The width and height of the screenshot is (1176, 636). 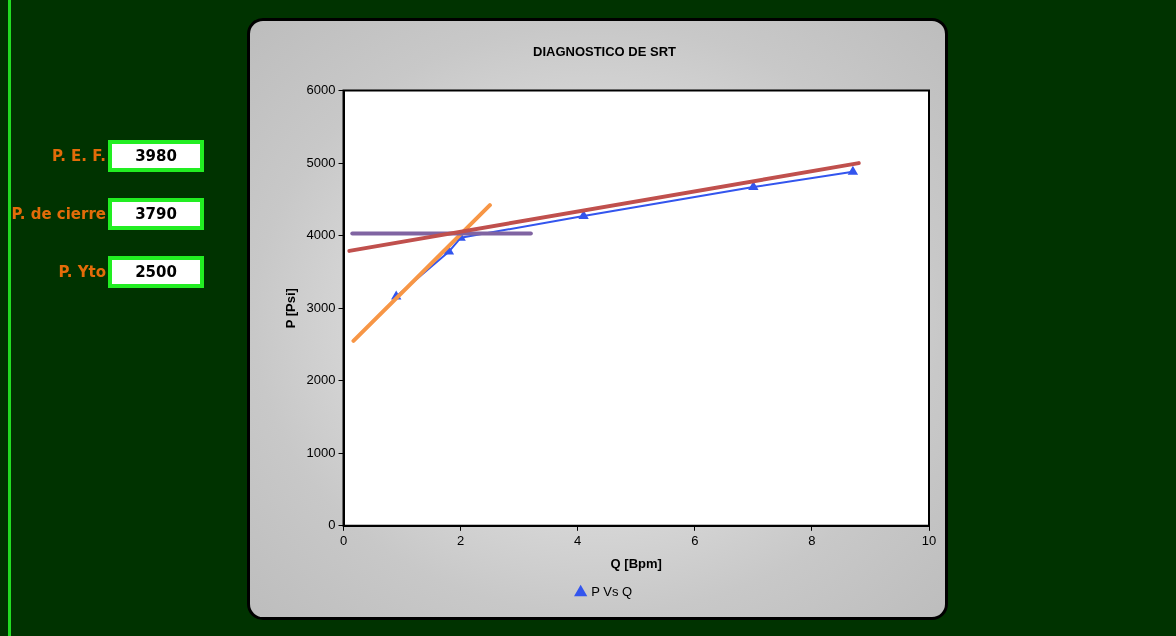 I want to click on x-tick-label: 4, so click(x=578, y=541).